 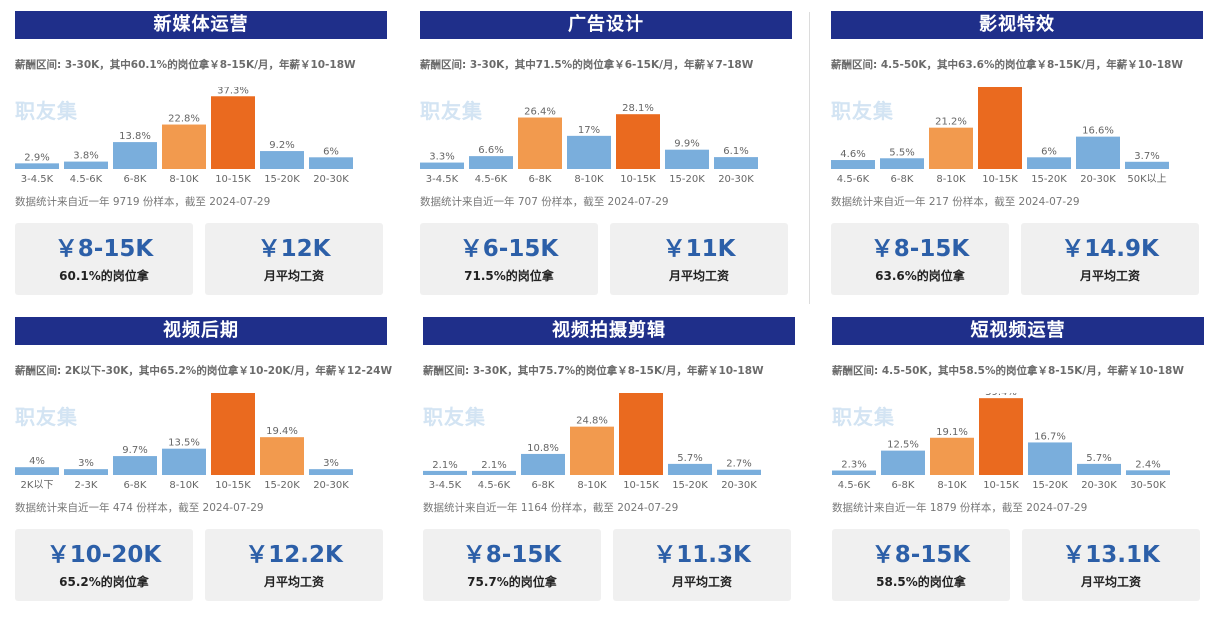 What do you see at coordinates (1050, 436) in the screenshot?
I see `bar-value-label: 16.7%` at bounding box center [1050, 436].